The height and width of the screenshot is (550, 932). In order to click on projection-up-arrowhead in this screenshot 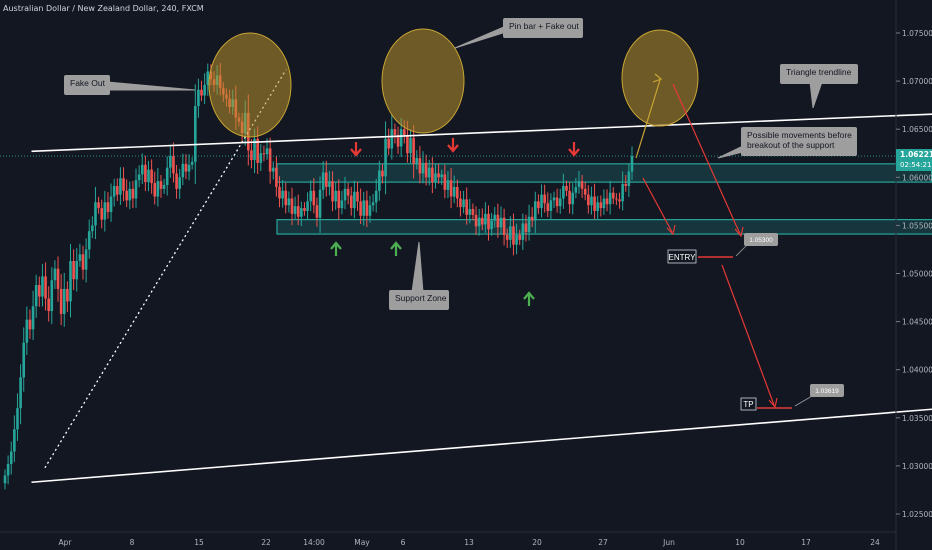, I will do `click(657, 78)`.